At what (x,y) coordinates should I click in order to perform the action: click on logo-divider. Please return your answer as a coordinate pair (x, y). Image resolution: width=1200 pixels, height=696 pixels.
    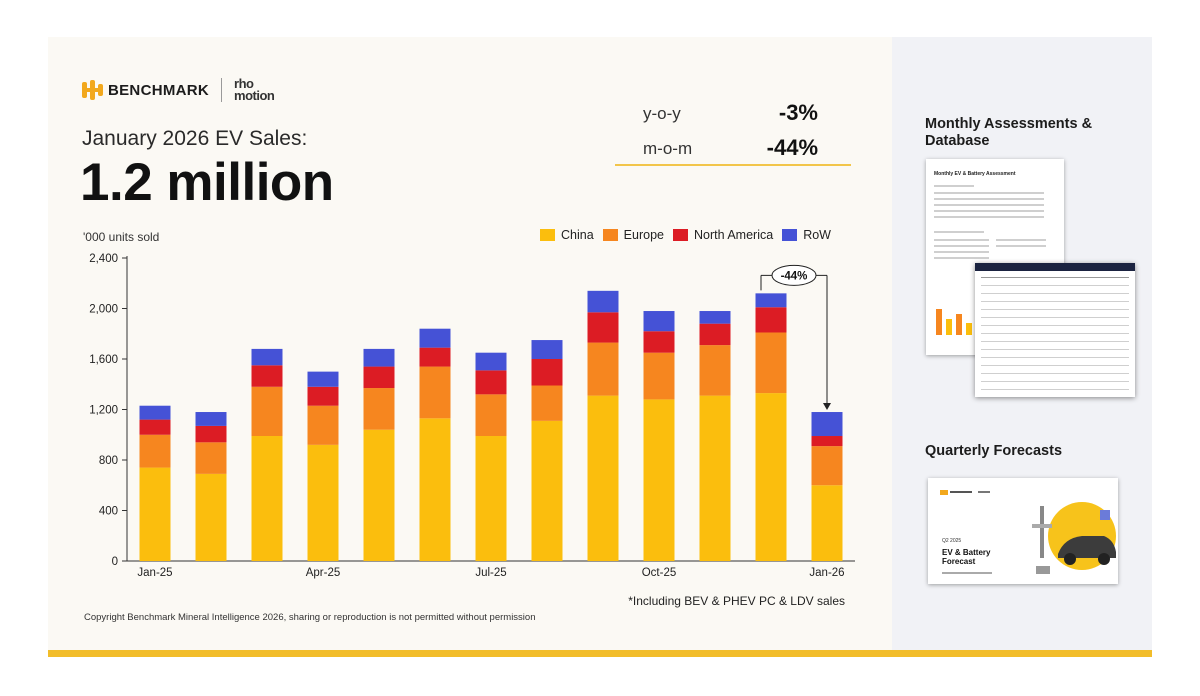
    Looking at the image, I should click on (222, 90).